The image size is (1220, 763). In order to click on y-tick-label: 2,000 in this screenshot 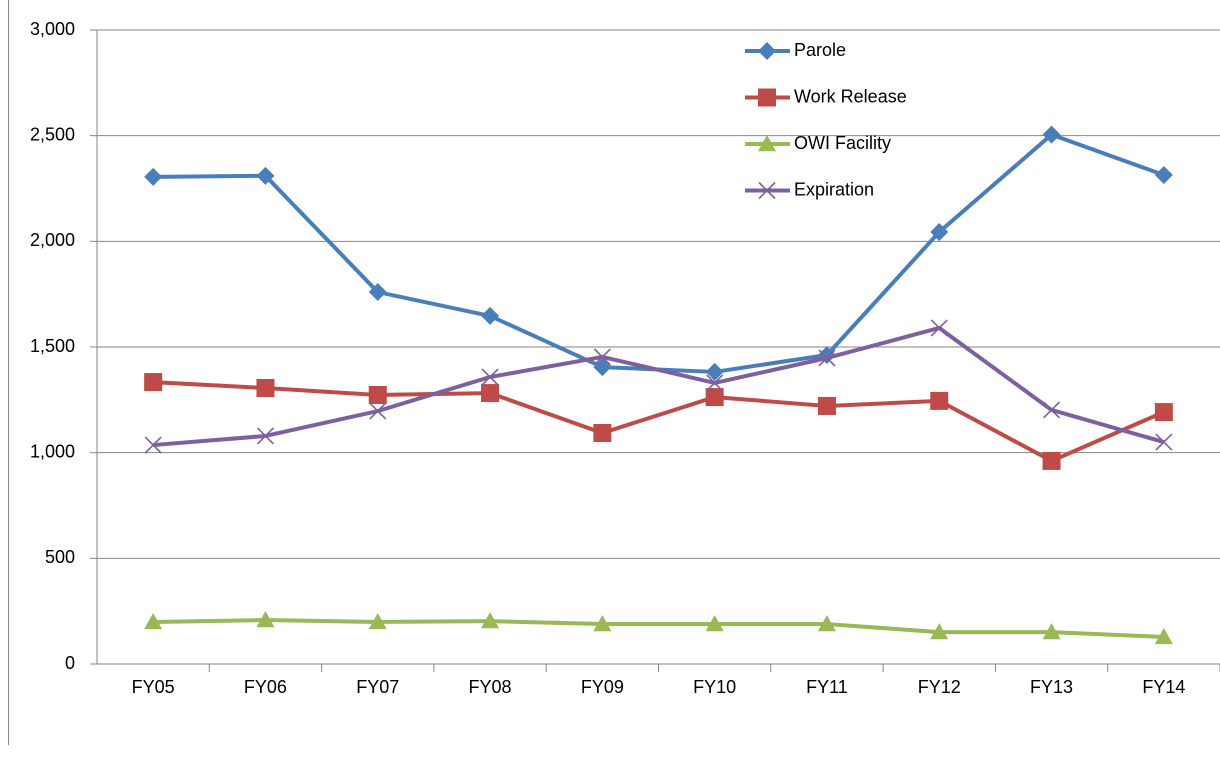, I will do `click(52, 240)`.